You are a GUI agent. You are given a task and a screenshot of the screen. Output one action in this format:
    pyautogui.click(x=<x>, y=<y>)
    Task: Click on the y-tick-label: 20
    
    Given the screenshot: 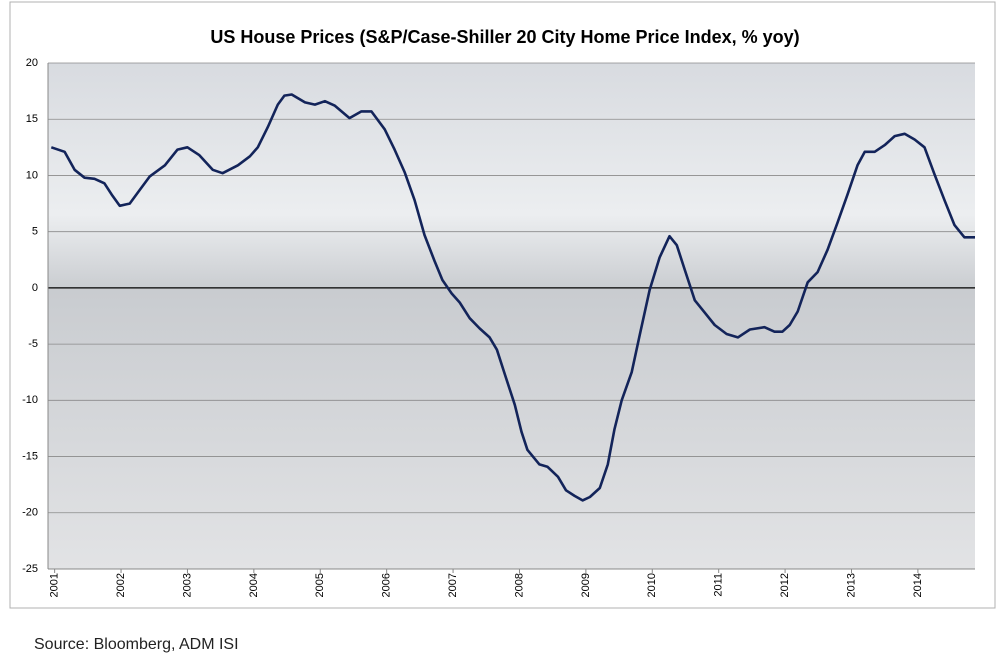 What is the action you would take?
    pyautogui.click(x=32, y=63)
    